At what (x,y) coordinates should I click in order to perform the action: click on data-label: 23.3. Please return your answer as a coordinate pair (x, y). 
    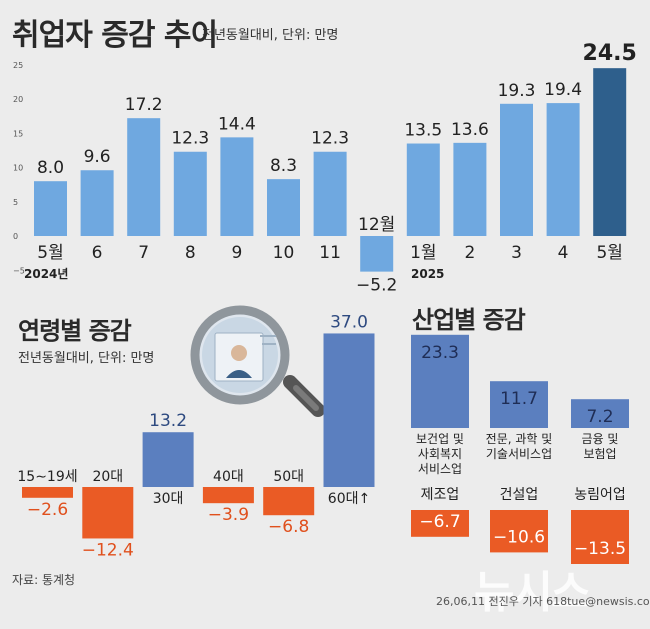
    Looking at the image, I should click on (440, 353).